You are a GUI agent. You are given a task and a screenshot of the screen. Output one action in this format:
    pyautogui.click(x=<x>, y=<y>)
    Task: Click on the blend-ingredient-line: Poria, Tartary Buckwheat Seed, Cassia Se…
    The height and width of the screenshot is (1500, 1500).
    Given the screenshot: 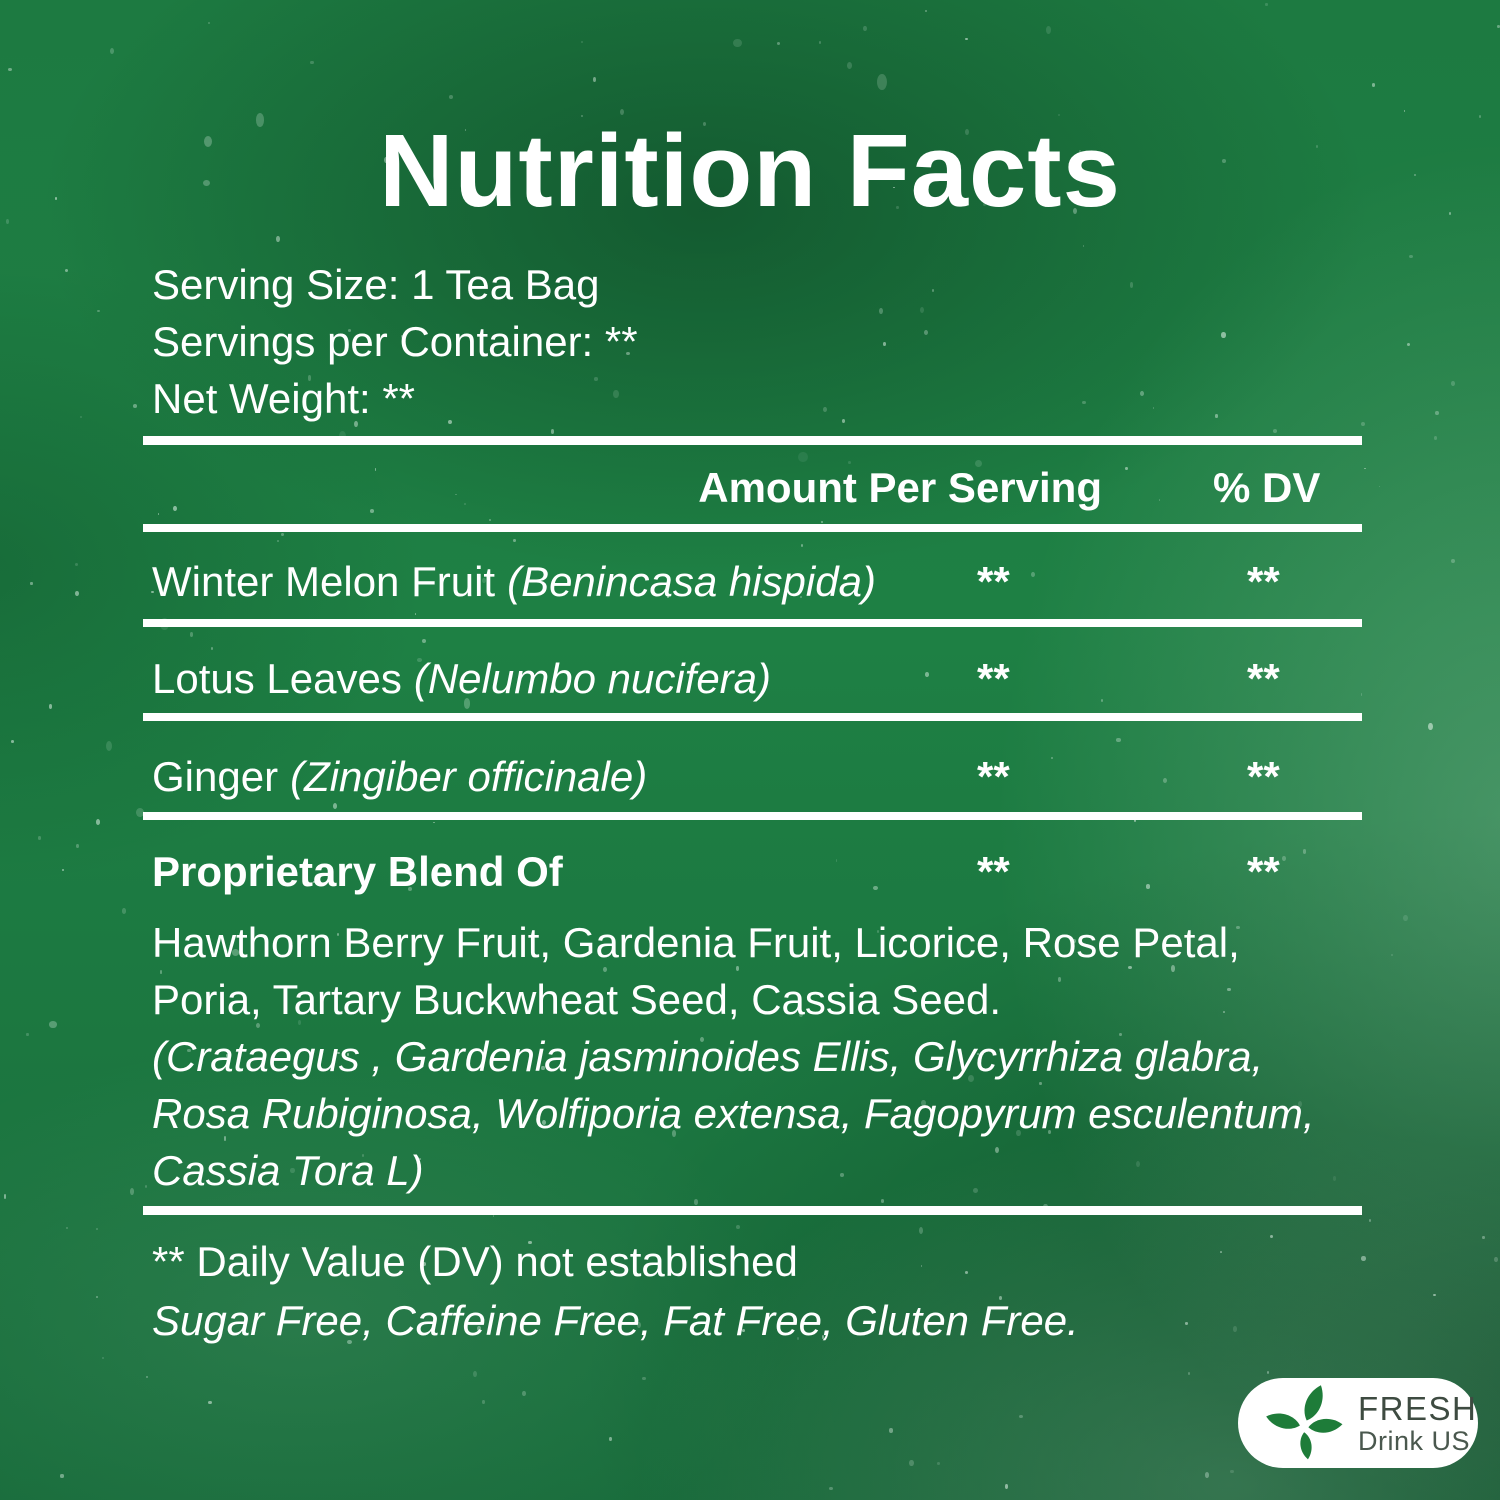 What is the action you would take?
    pyautogui.click(x=577, y=999)
    